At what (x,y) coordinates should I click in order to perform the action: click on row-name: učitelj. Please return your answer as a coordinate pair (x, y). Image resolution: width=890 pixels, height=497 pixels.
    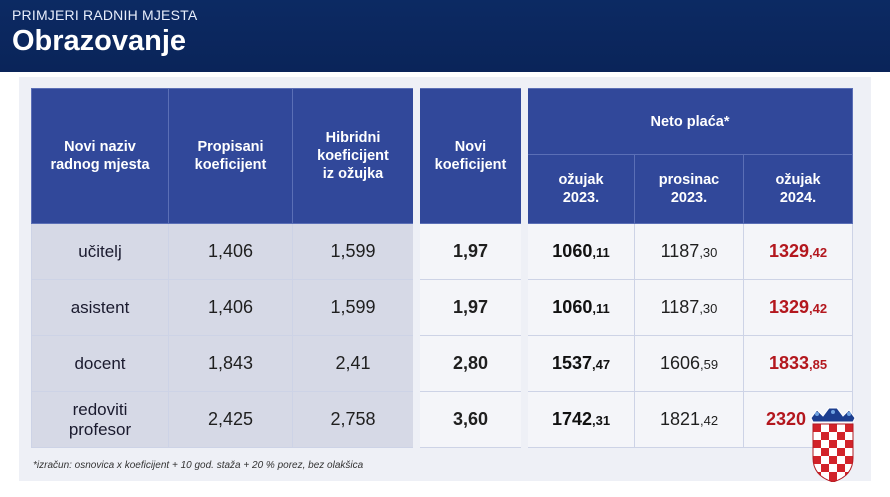
    Looking at the image, I should click on (100, 251).